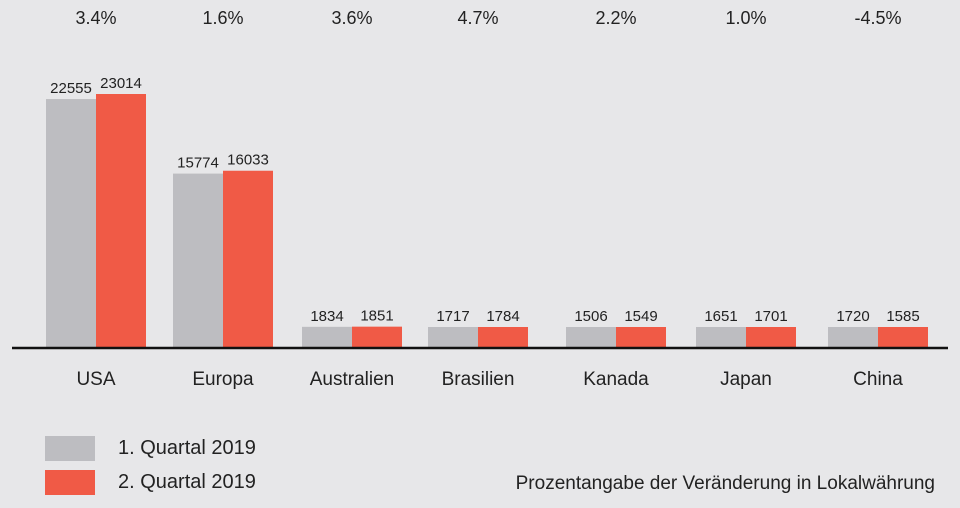  I want to click on category-label-europa: Europa, so click(223, 379).